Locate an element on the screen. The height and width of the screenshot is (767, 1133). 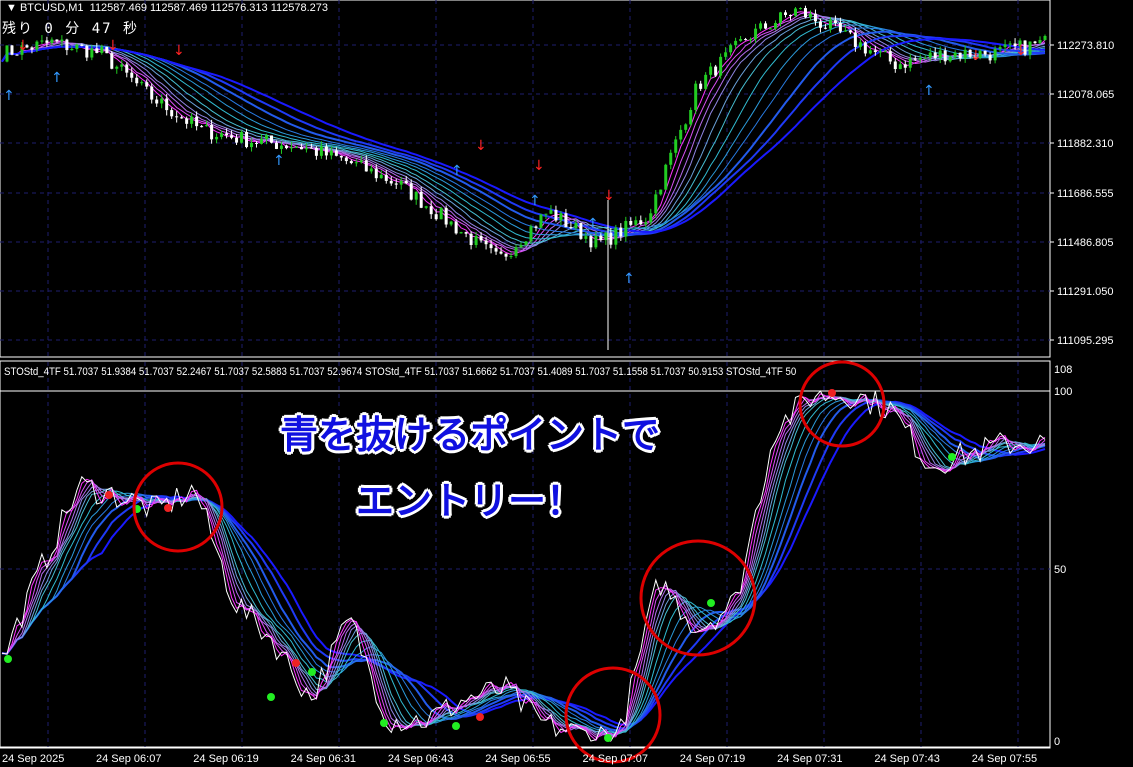
price-axis-label: 111095.295 is located at coordinates (1085, 341).